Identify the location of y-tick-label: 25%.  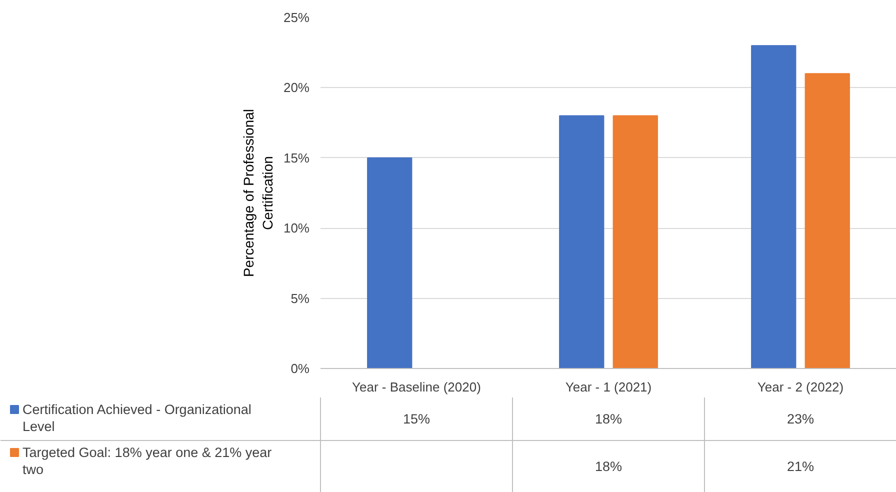
(296, 17).